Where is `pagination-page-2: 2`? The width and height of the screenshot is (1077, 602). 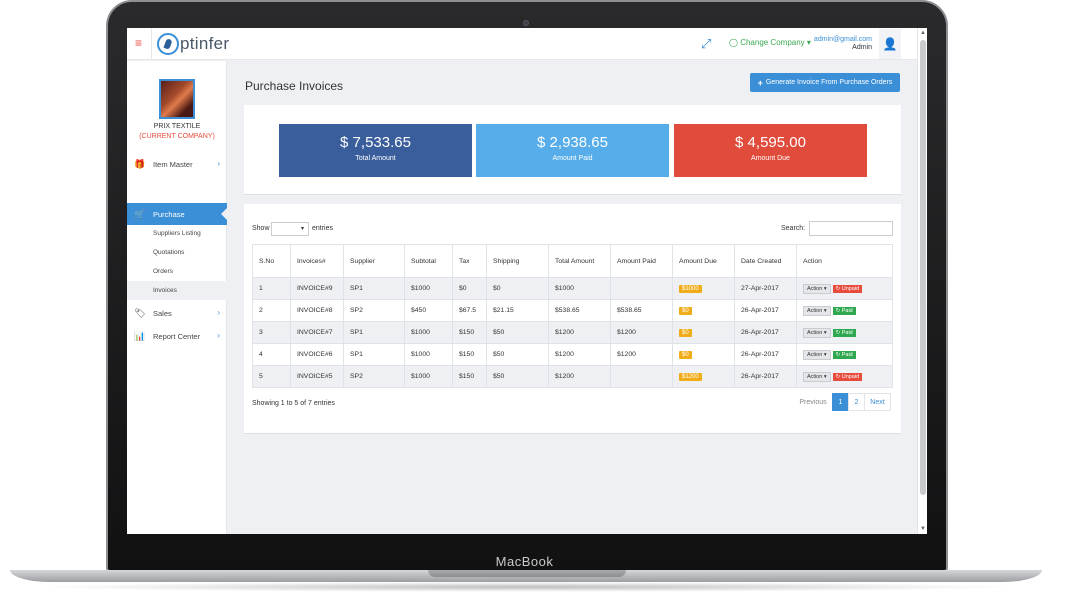 pagination-page-2: 2 is located at coordinates (856, 402).